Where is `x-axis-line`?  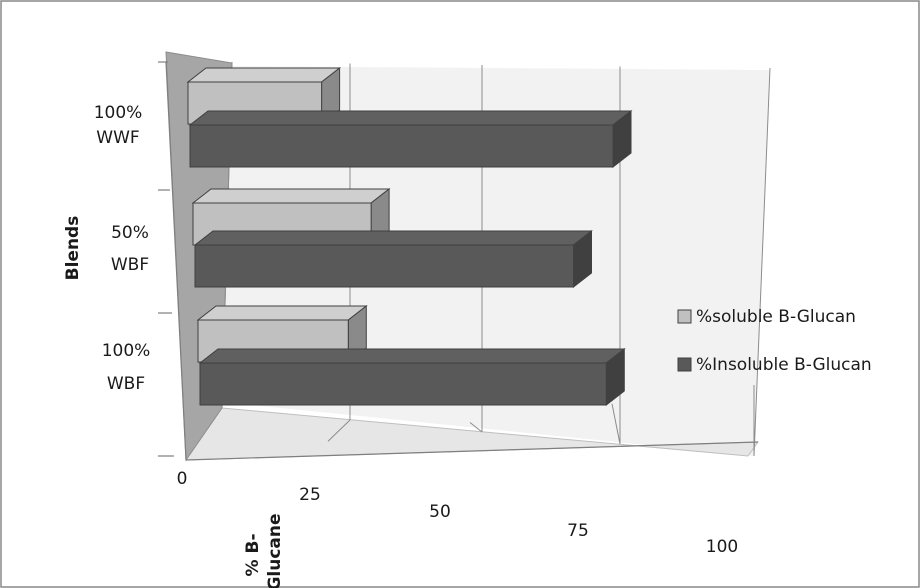 x-axis-line is located at coordinates (472, 451).